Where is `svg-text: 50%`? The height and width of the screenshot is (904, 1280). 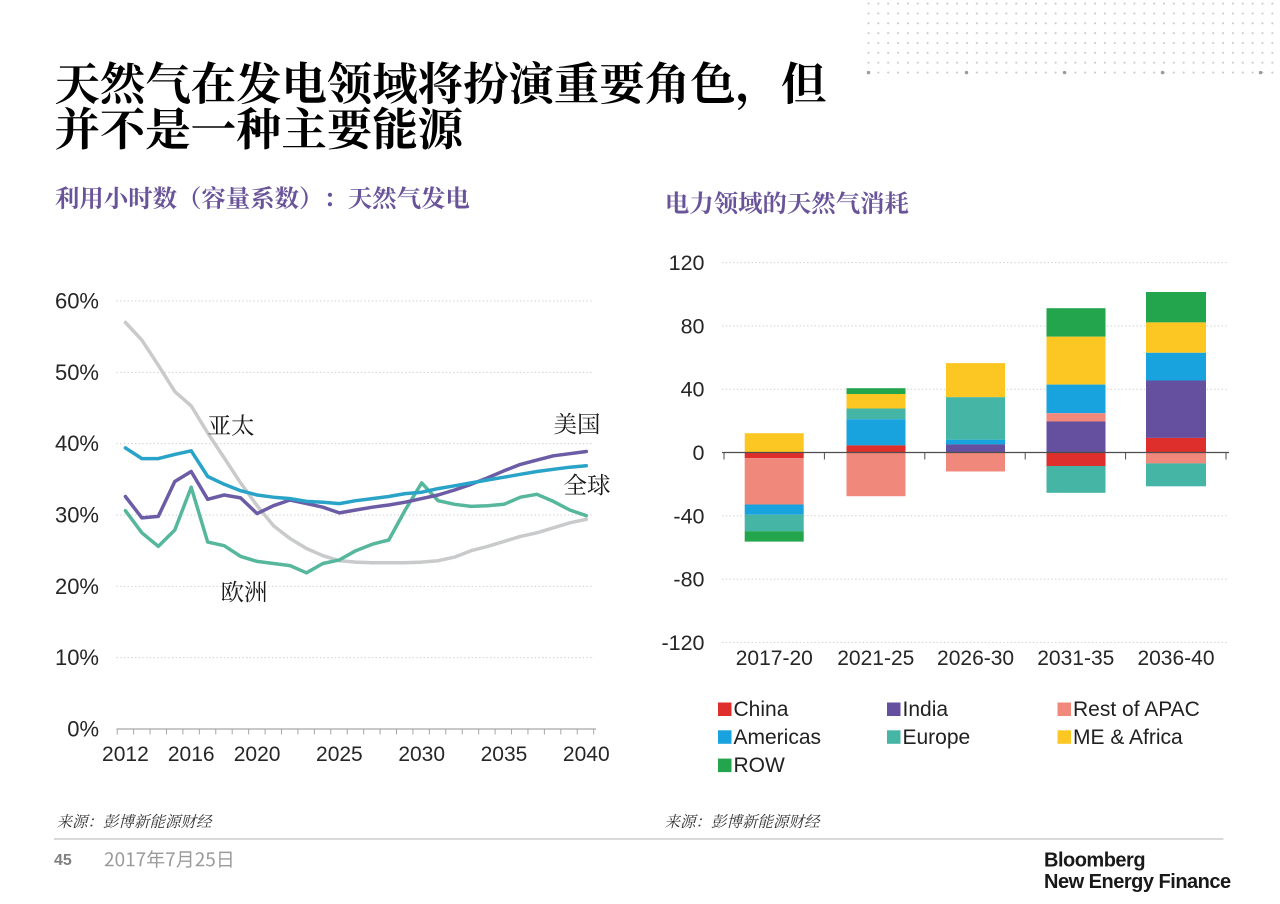 svg-text: 50% is located at coordinates (77, 372).